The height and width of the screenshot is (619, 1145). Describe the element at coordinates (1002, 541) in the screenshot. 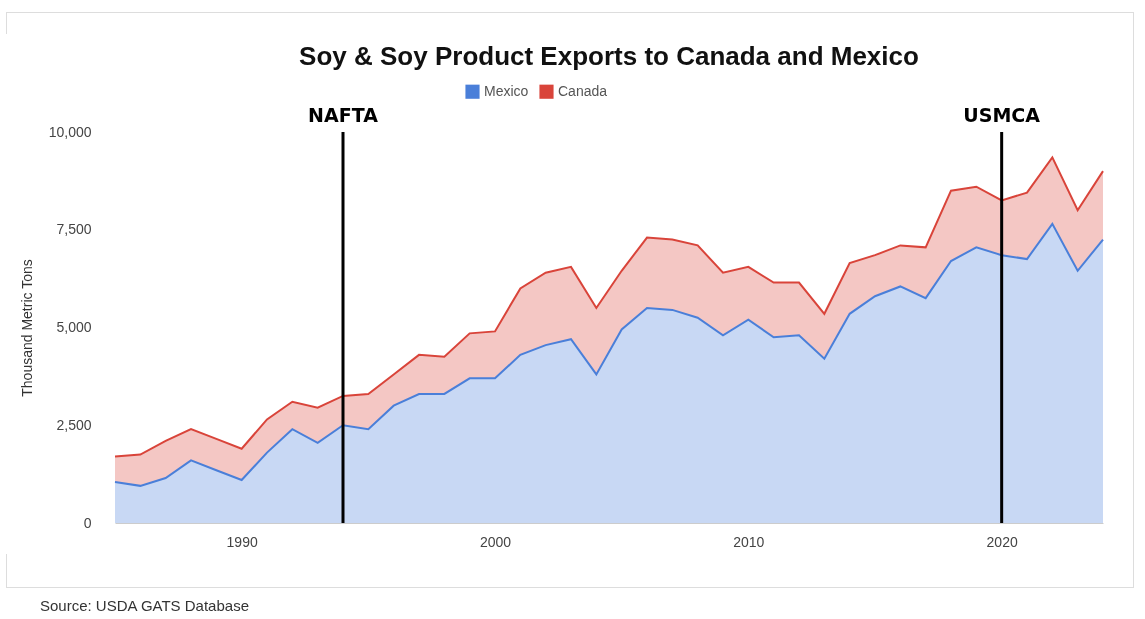

I see `x-tick-label: 2020` at that location.